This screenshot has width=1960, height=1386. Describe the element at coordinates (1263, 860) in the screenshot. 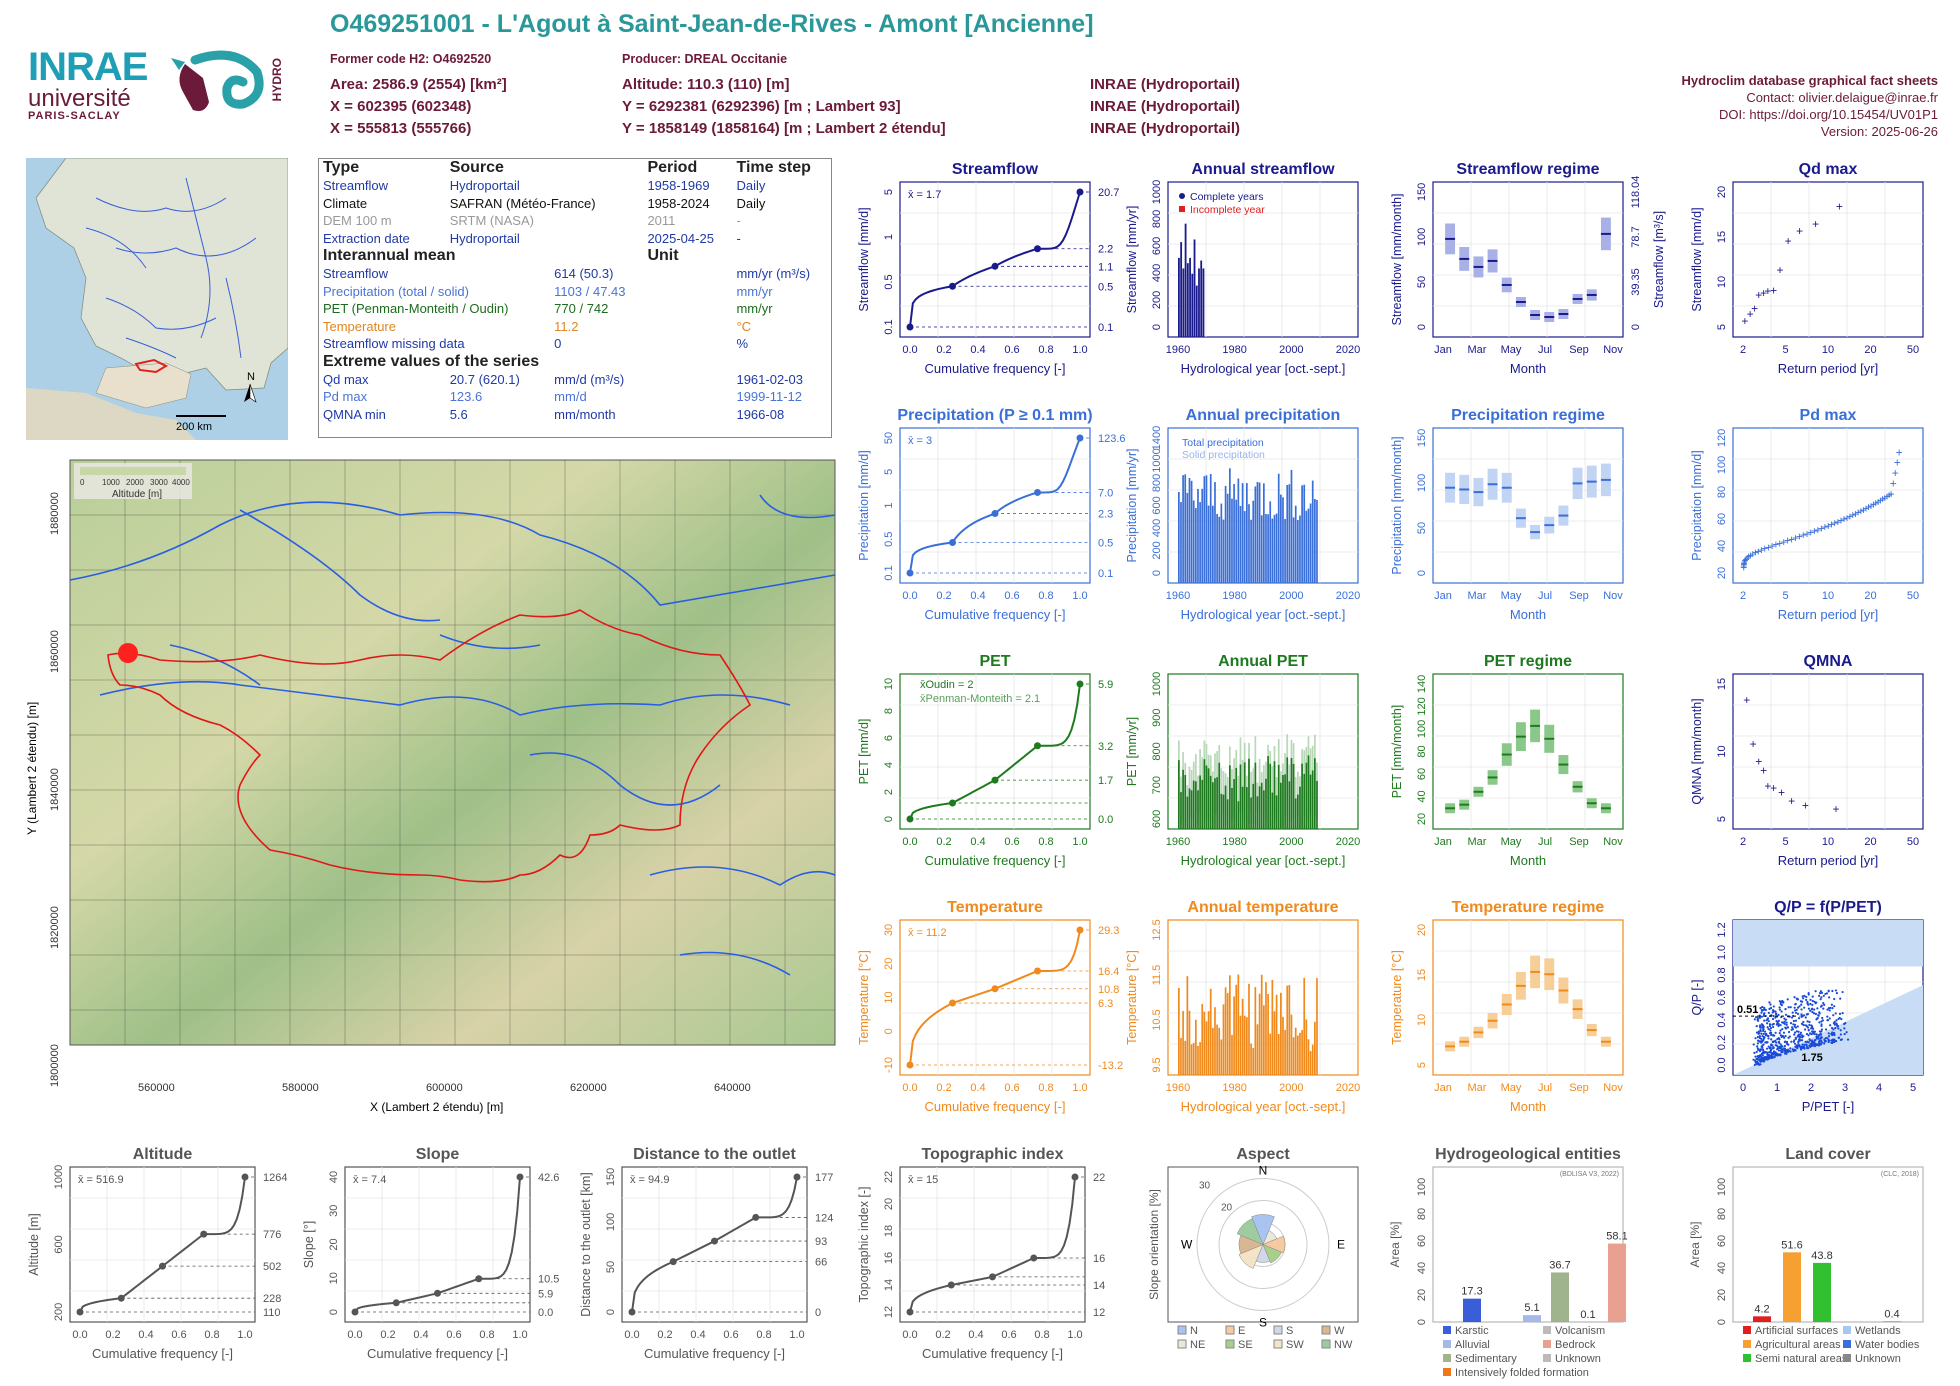

I see `x-axis-label: Hydrological year [oct.-sept.]` at that location.